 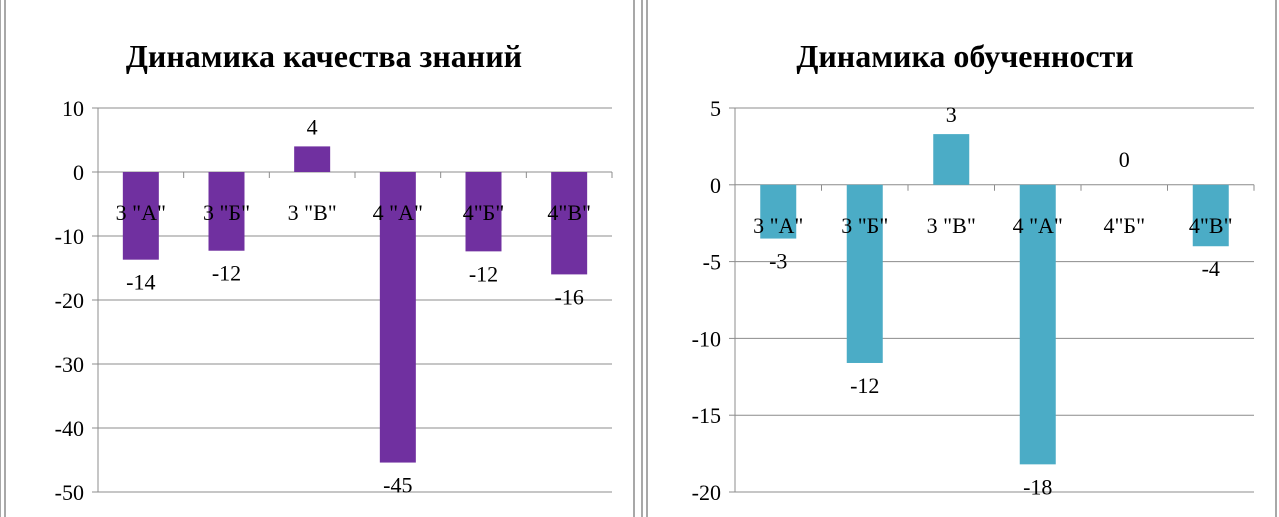 What do you see at coordinates (712, 262) in the screenshot?
I see `y-tick-label: -5` at bounding box center [712, 262].